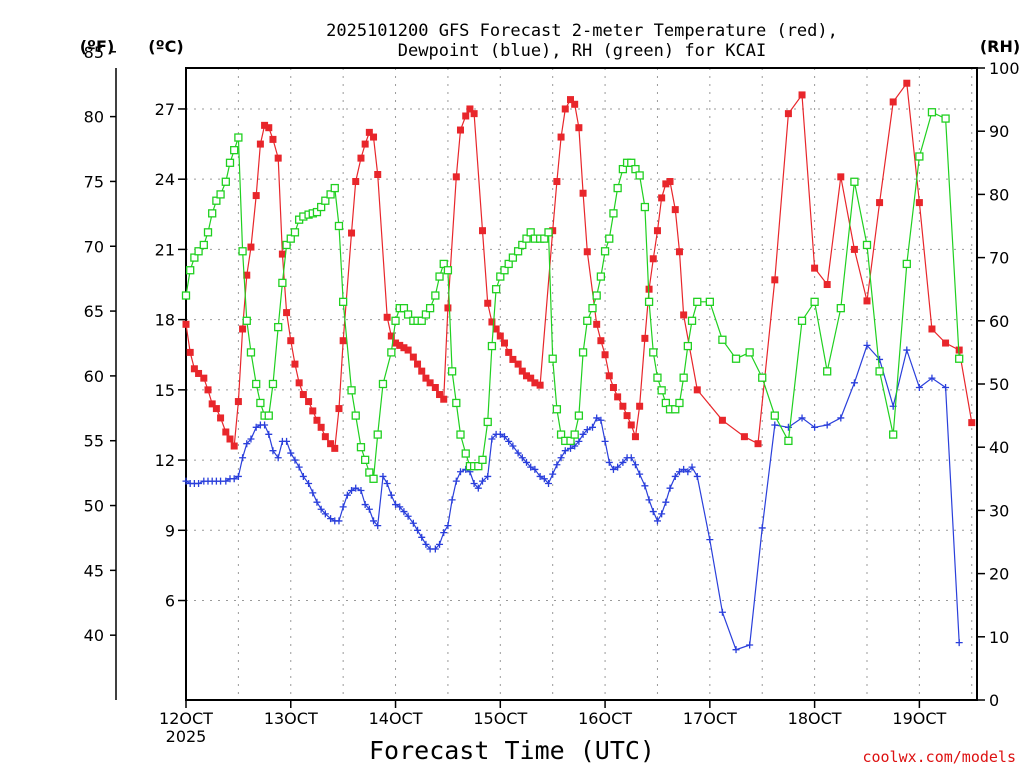 The height and width of the screenshot is (768, 1024). What do you see at coordinates (999, 131) in the screenshot?
I see `rh-tick-label: 90` at bounding box center [999, 131].